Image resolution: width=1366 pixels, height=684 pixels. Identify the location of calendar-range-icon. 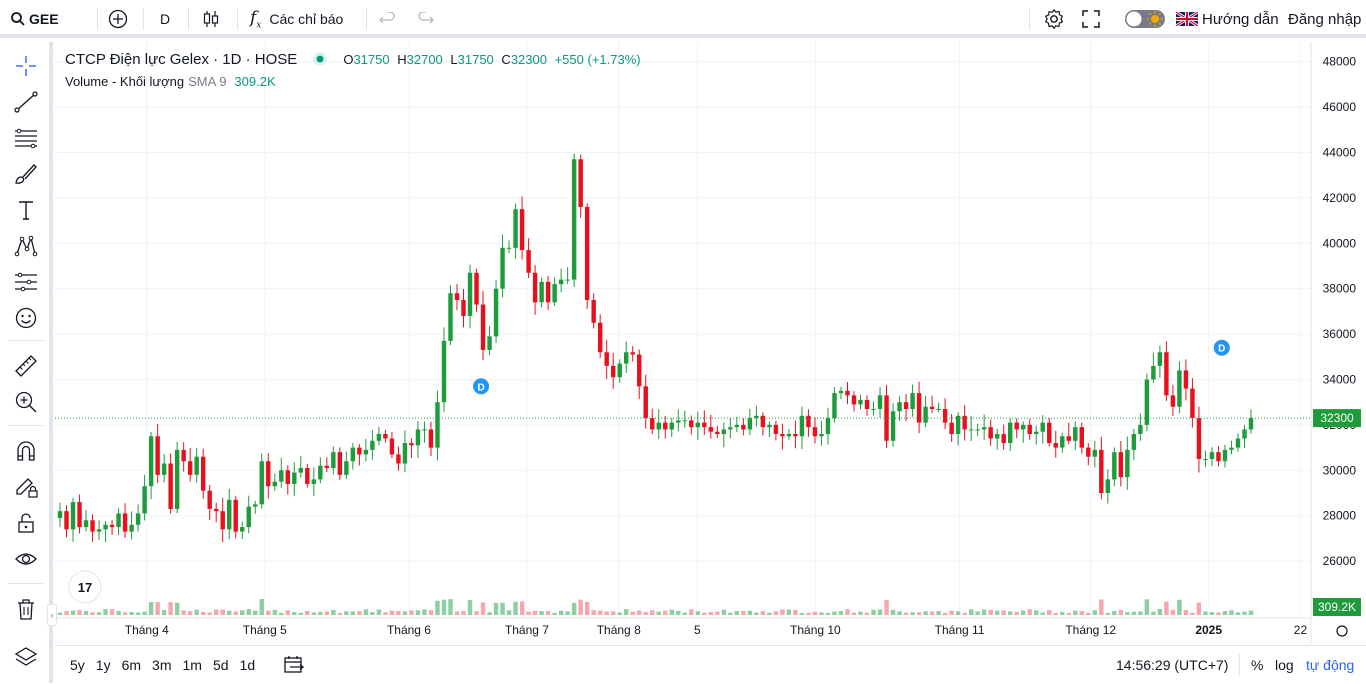
(294, 664).